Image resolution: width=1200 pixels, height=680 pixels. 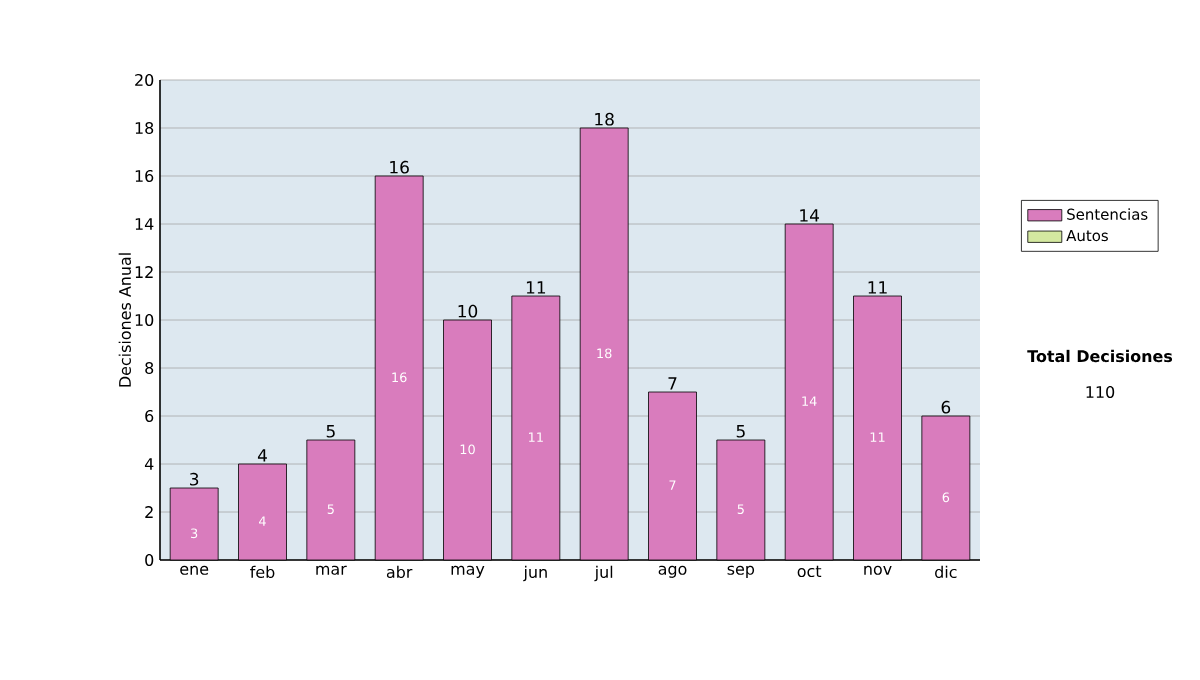 I want to click on total-label: 18, so click(x=604, y=119).